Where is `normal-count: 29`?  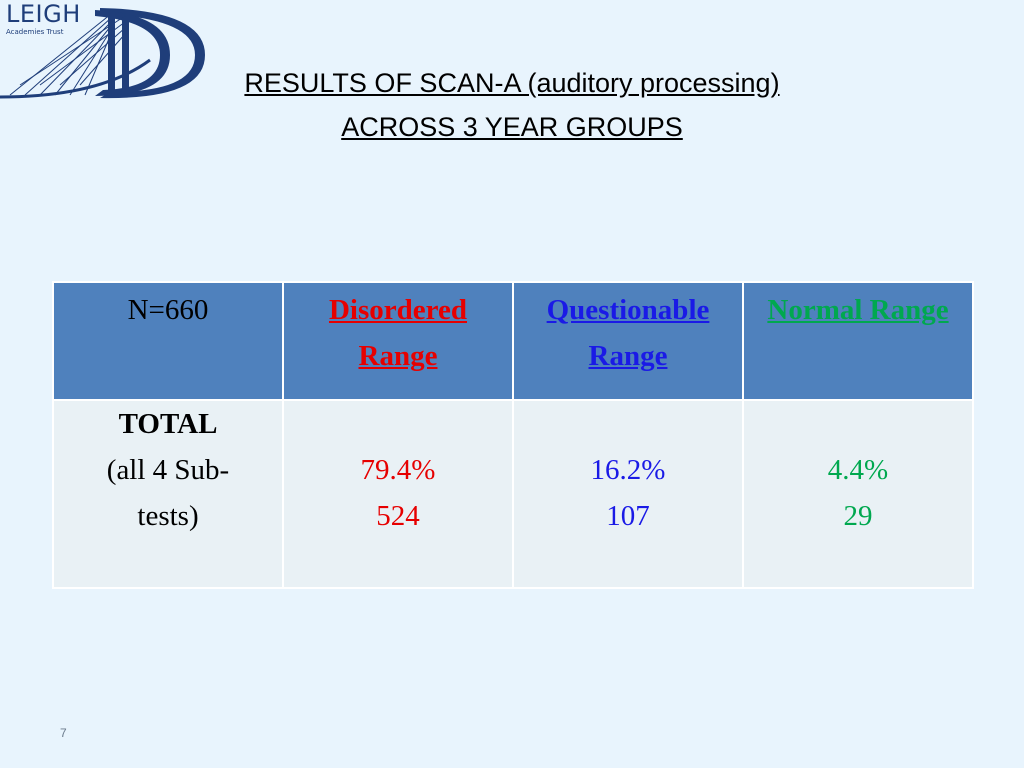 normal-count: 29 is located at coordinates (858, 516).